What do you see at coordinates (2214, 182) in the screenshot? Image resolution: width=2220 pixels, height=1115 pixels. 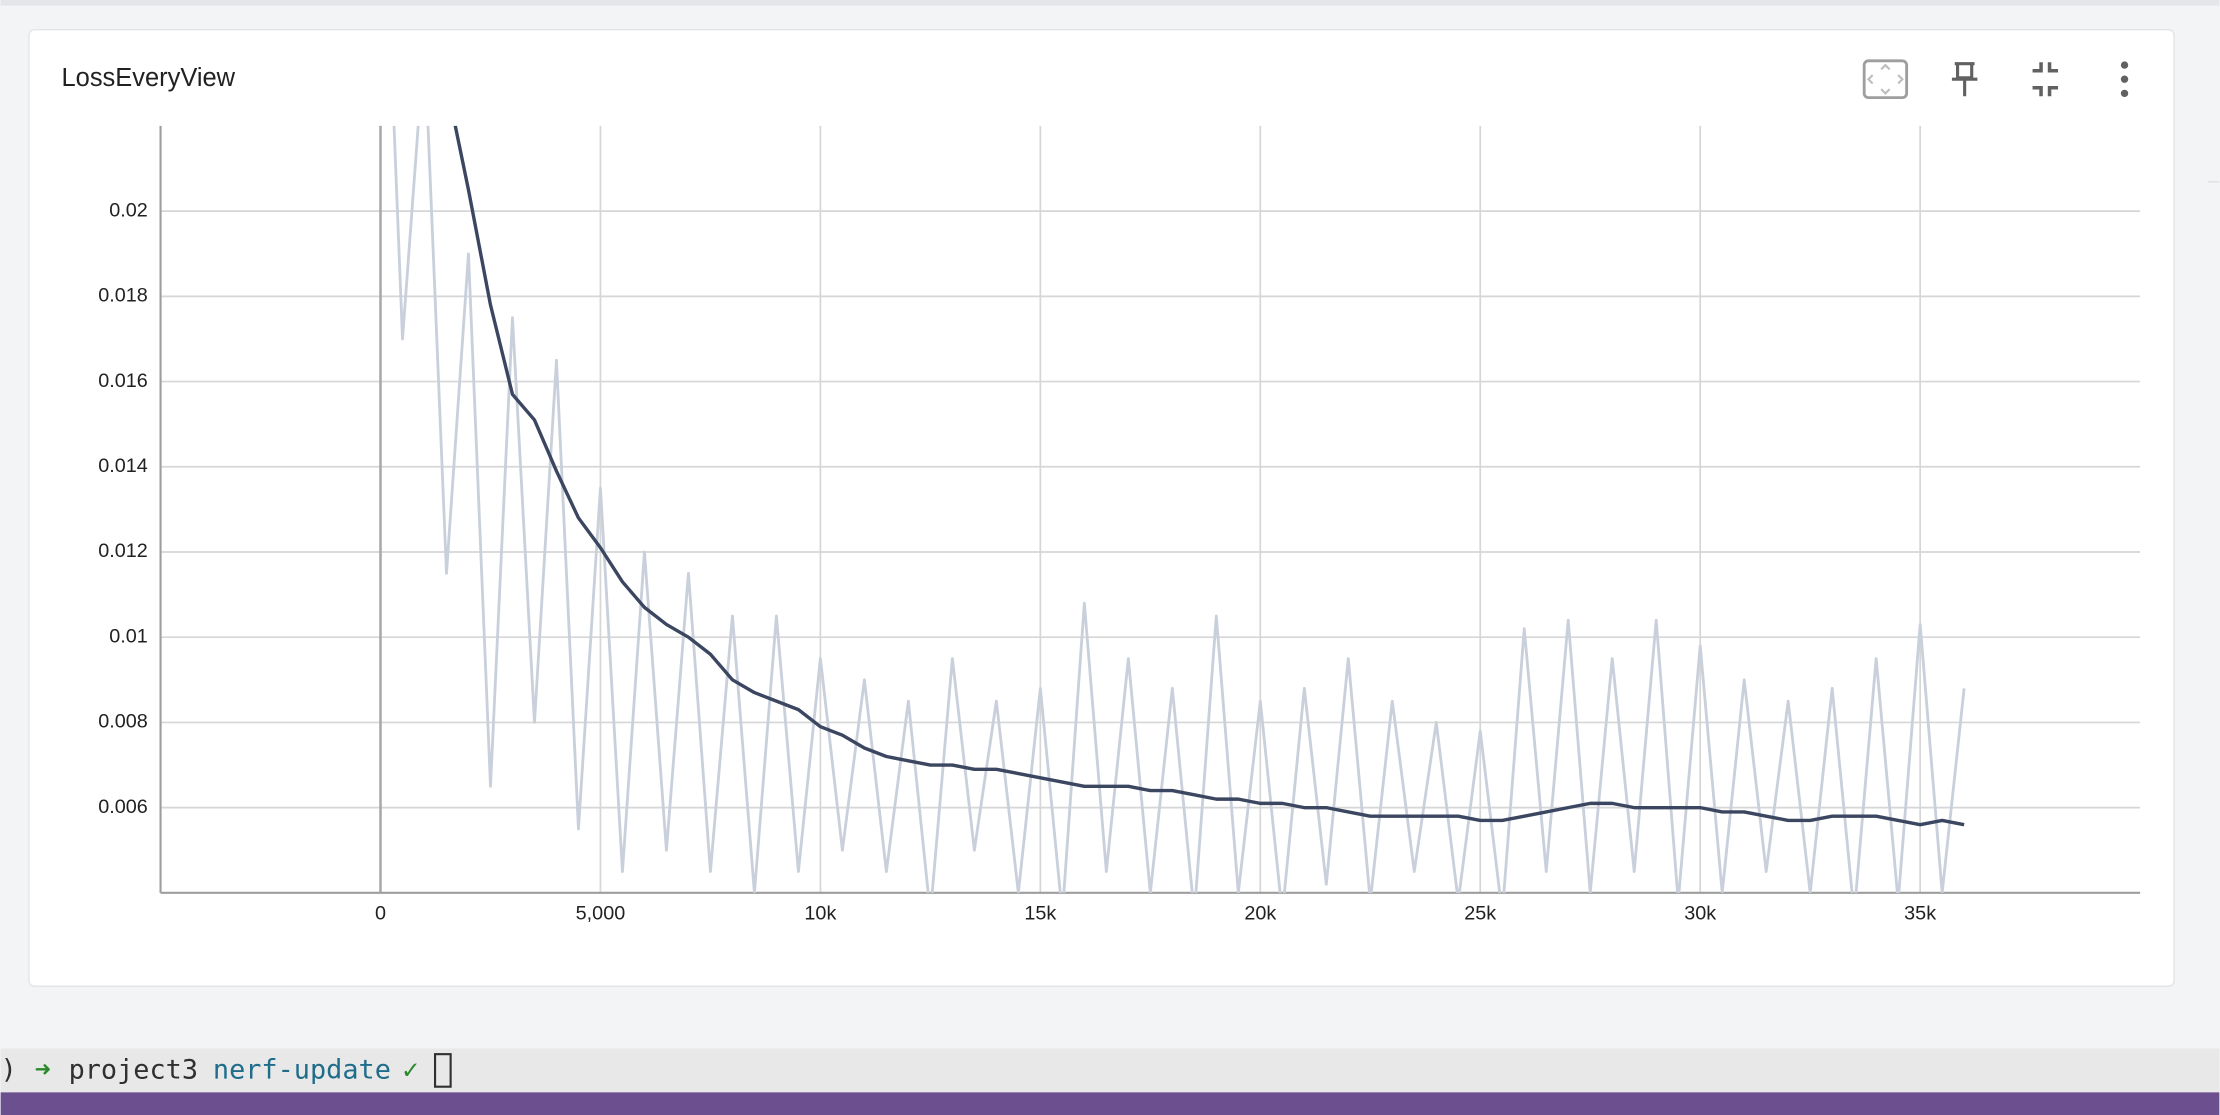 I see `scroll-edge` at bounding box center [2214, 182].